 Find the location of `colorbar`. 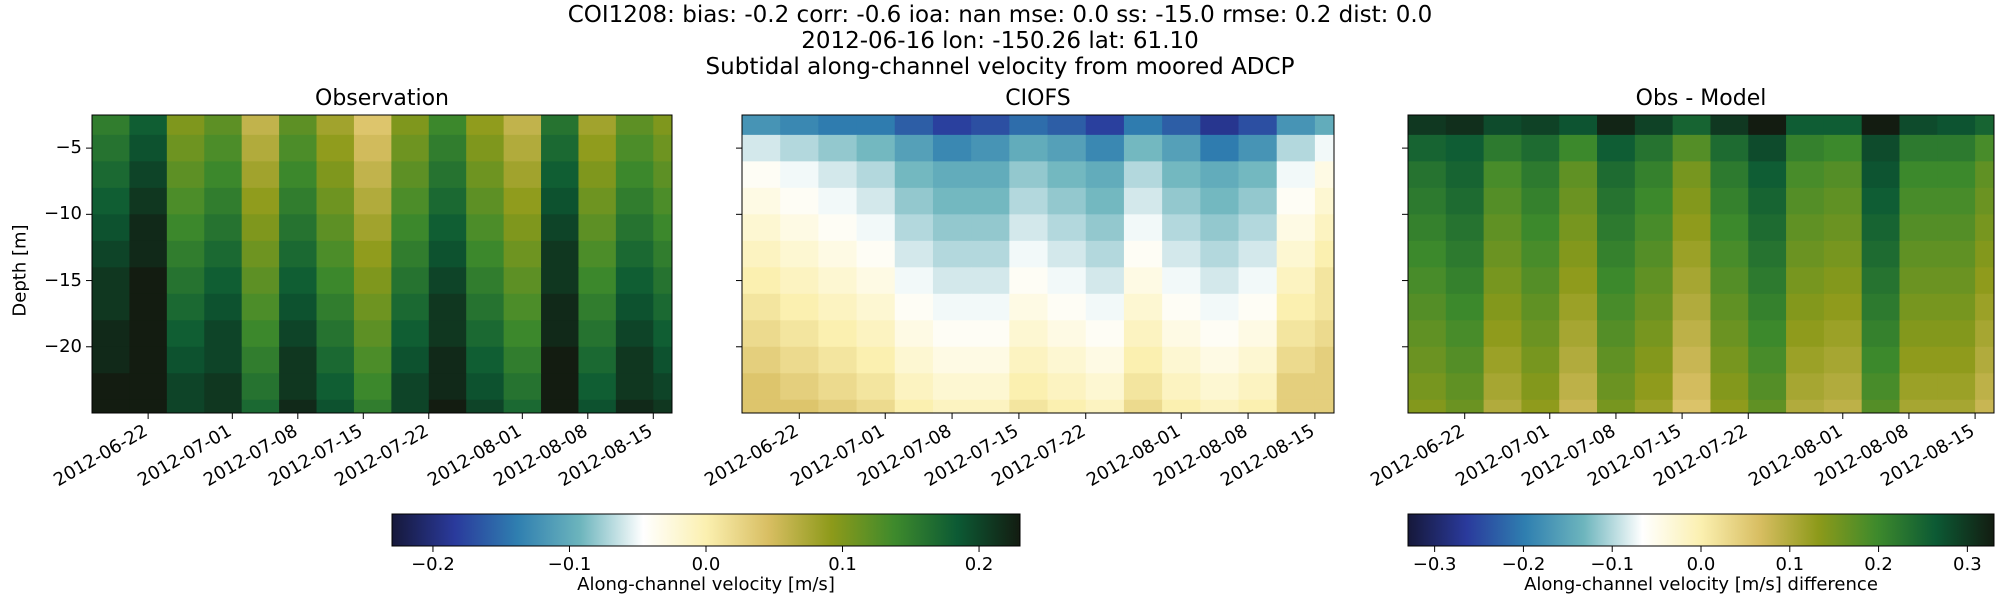

colorbar is located at coordinates (706, 530).